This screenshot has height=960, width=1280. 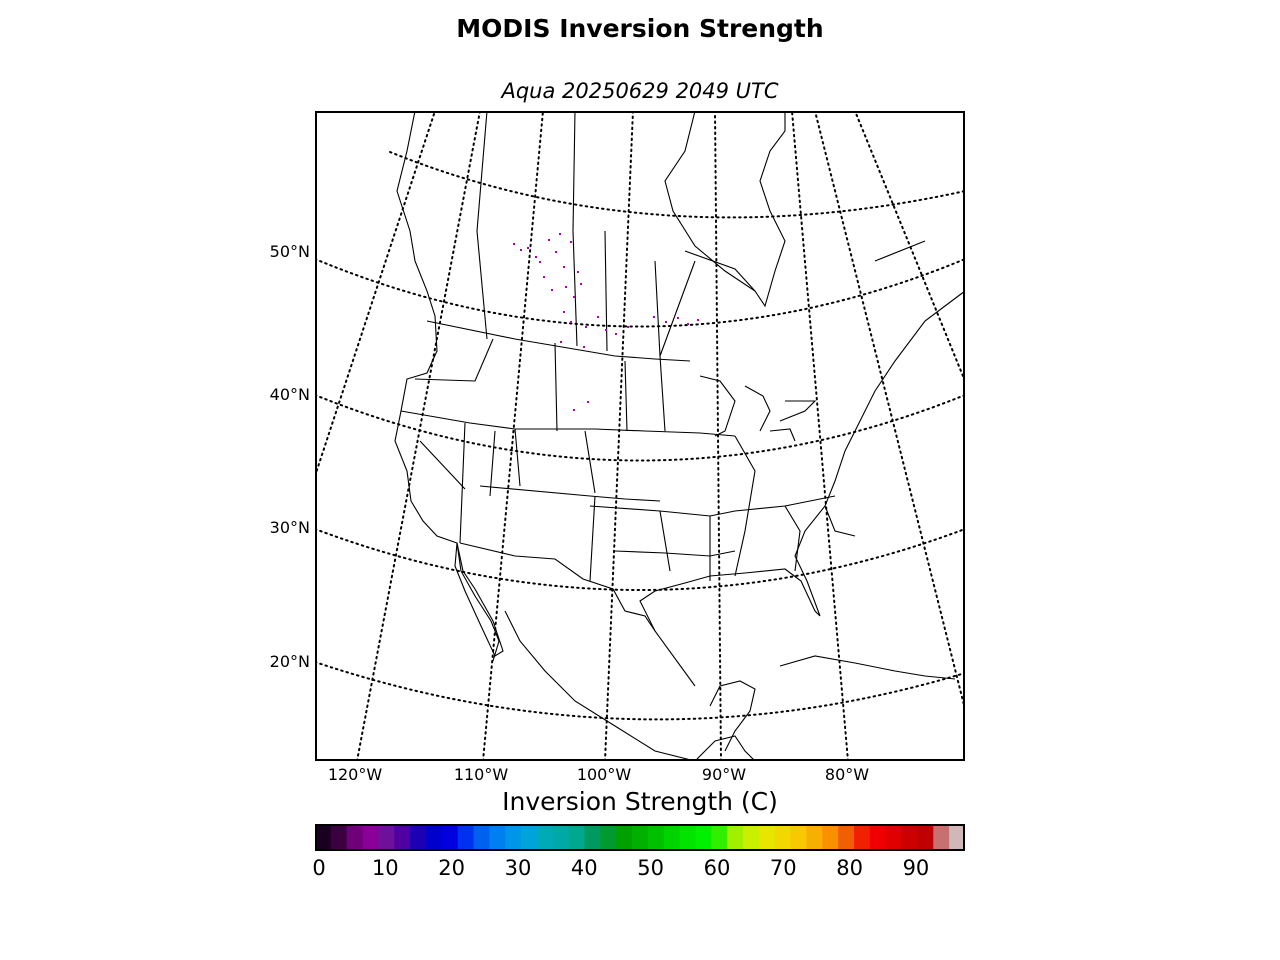 I want to click on lat-label-30n: 30°N, so click(x=289, y=527).